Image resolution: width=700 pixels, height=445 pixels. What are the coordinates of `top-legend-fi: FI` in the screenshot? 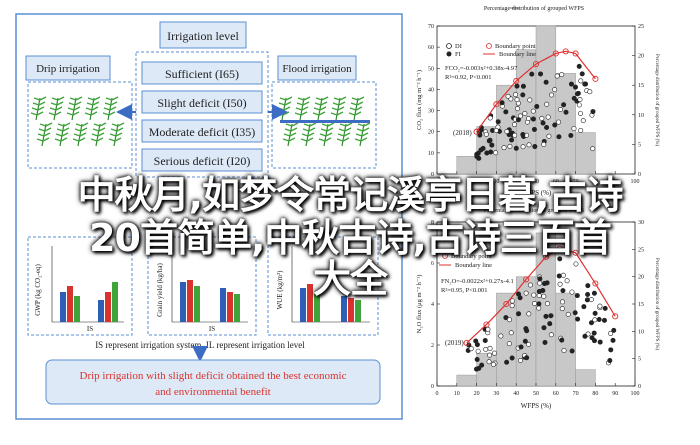 It's located at (458, 54).